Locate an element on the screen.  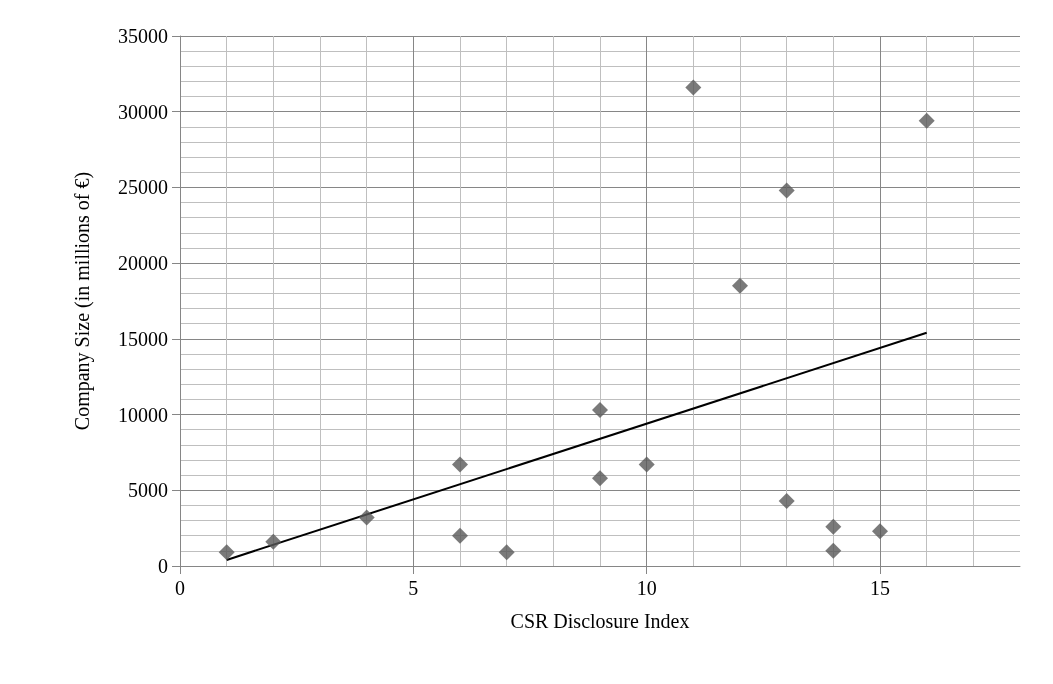
x-tick-label: 15 is located at coordinates (880, 588).